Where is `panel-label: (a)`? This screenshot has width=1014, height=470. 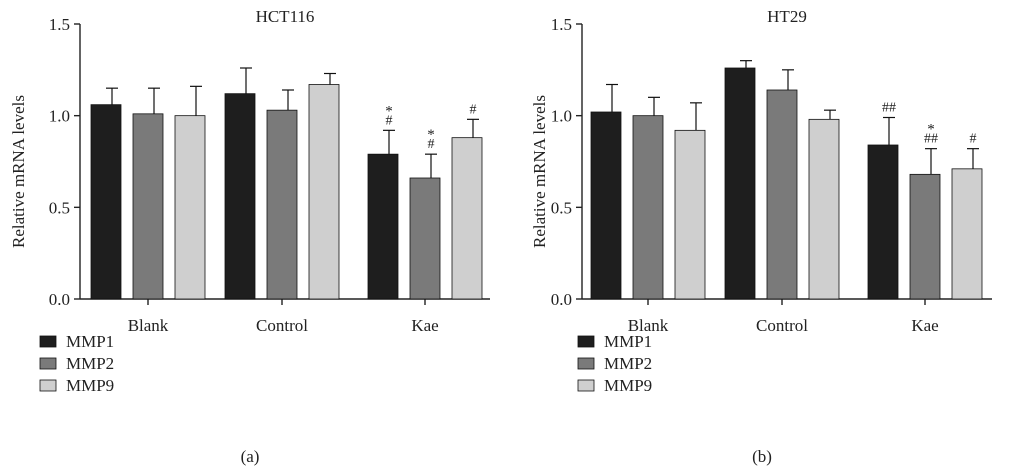
panel-label: (a) is located at coordinates (250, 456).